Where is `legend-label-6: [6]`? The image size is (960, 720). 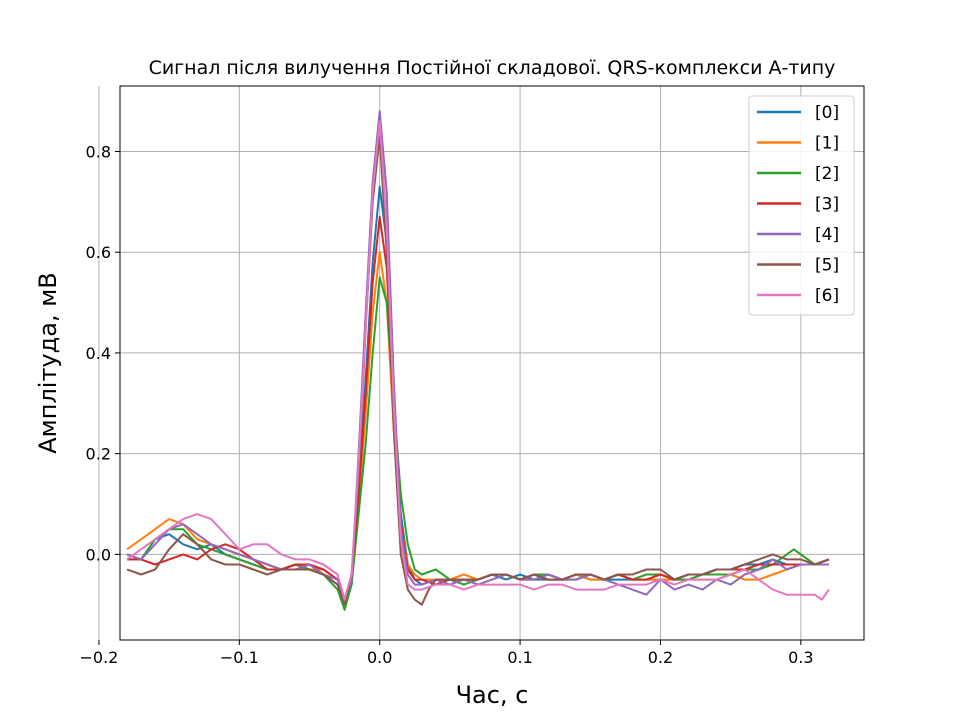 legend-label-6: [6] is located at coordinates (827, 296).